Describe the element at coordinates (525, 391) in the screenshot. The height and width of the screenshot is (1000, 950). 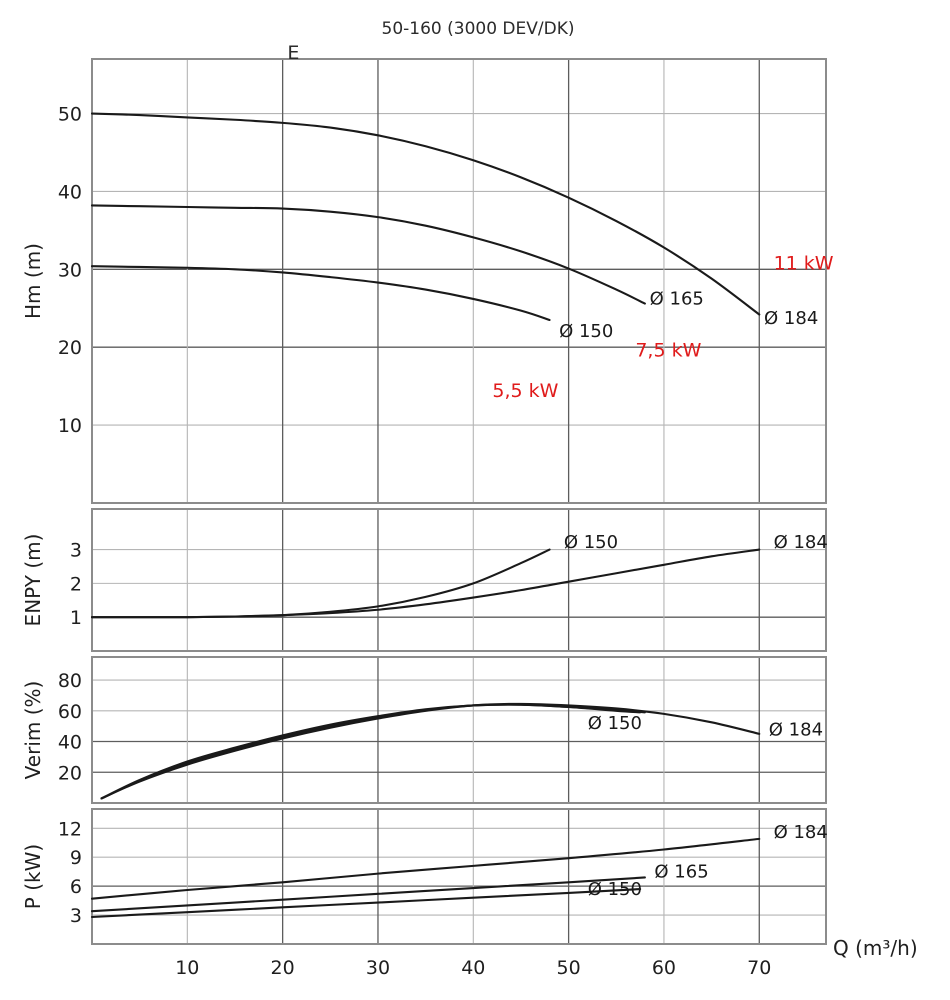
I see `power-rating-label: 5,5 kW` at that location.